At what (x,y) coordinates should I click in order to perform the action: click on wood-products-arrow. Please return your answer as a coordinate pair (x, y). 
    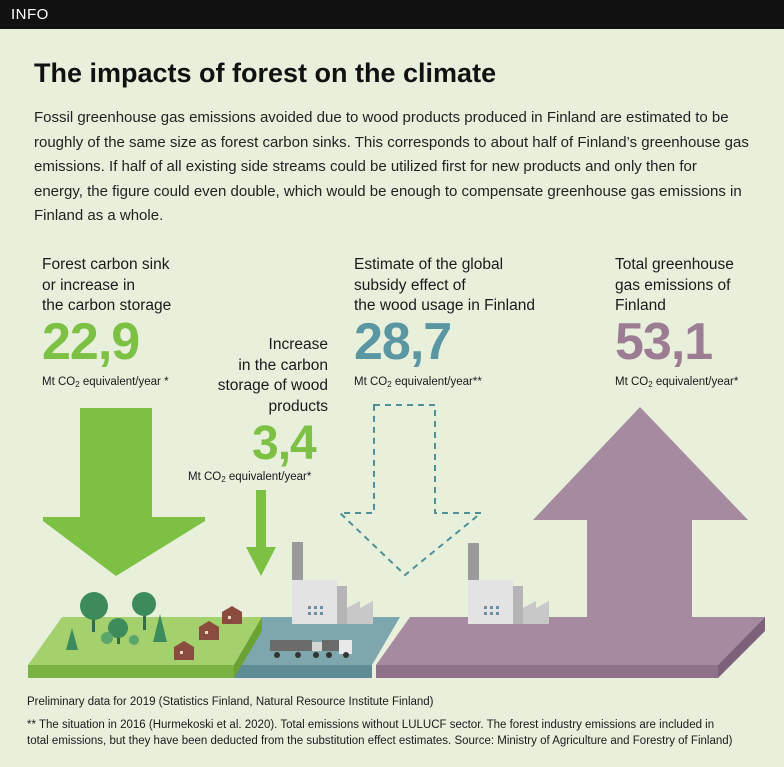
    Looking at the image, I should click on (261, 533).